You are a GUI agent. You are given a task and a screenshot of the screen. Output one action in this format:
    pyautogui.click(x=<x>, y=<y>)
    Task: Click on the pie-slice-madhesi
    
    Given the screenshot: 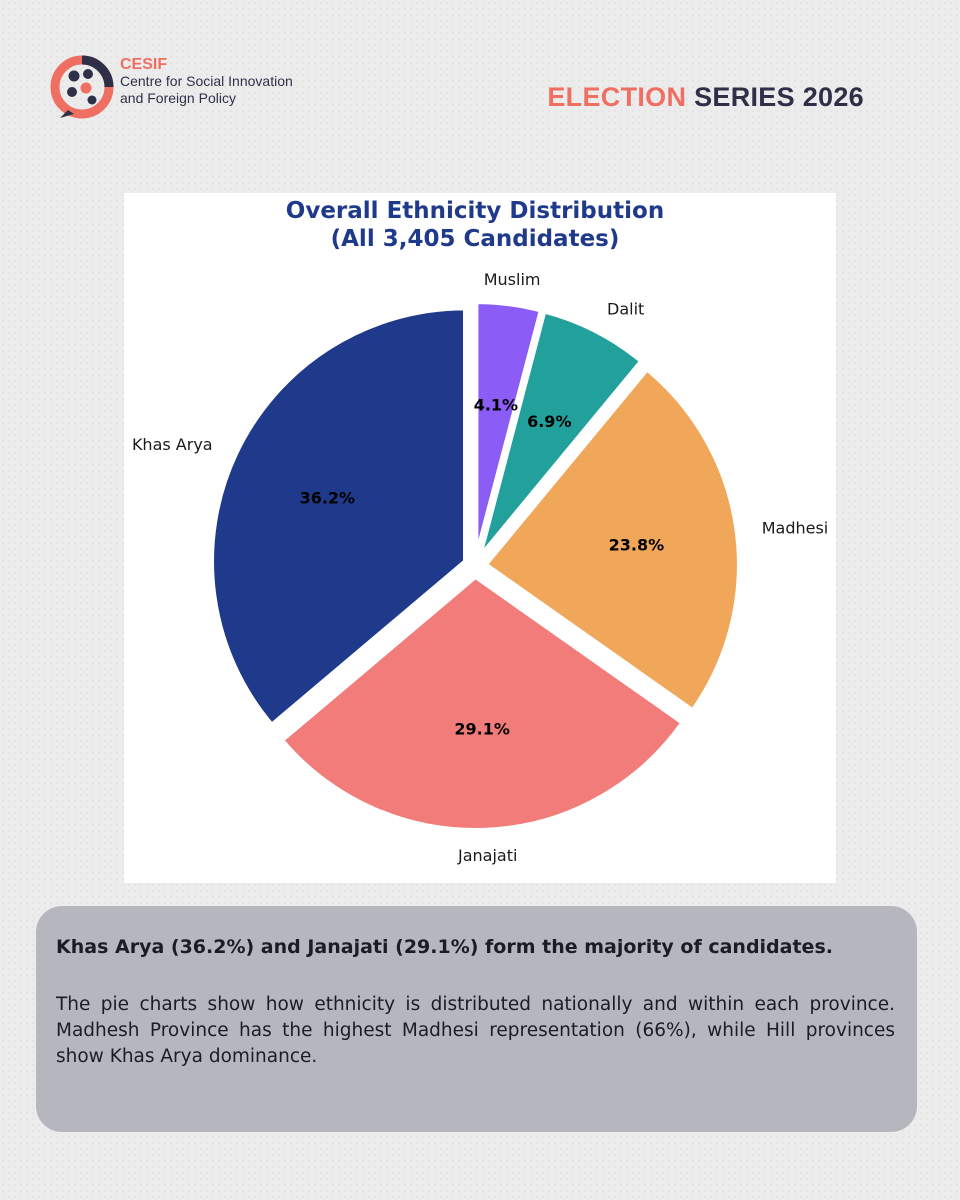 What is the action you would take?
    pyautogui.click(x=612, y=540)
    